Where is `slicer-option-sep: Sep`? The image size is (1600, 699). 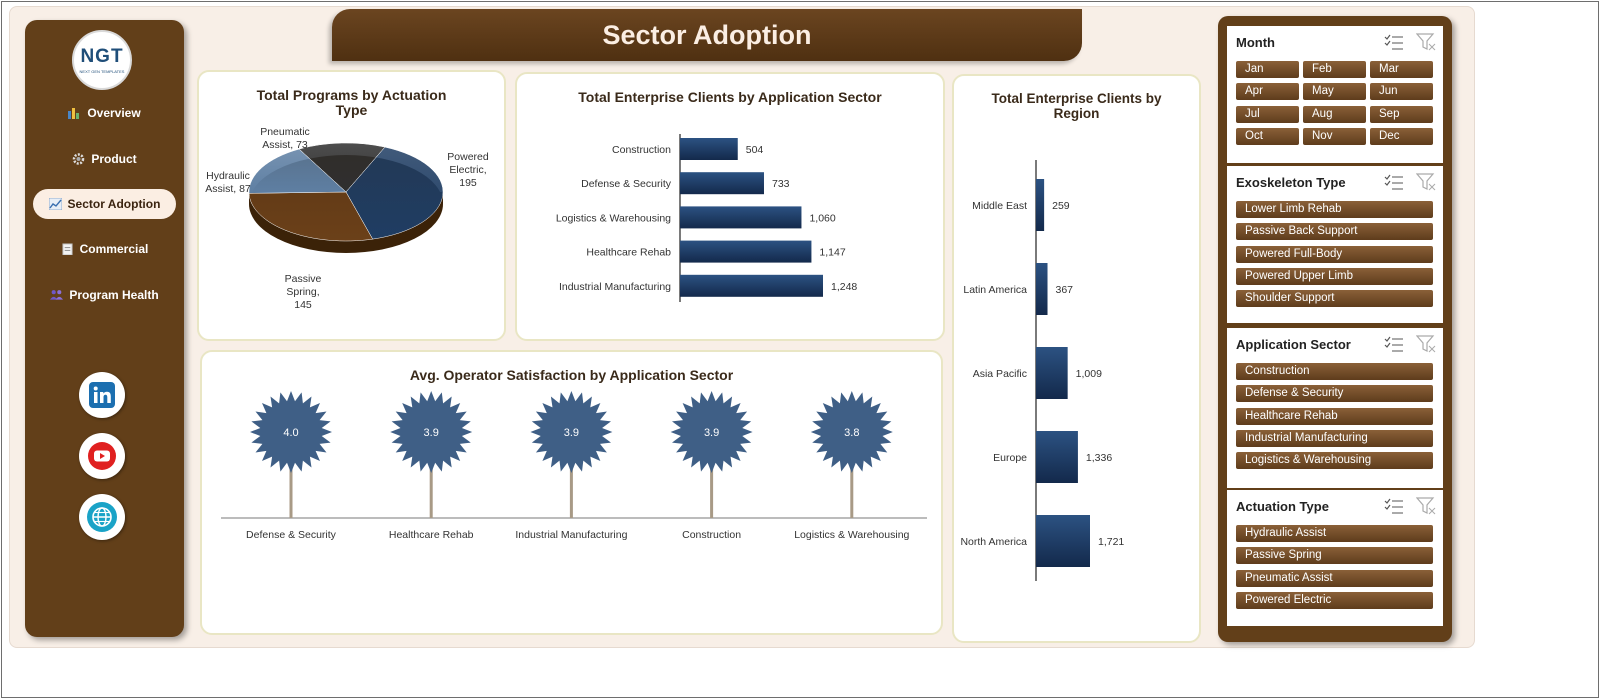 slicer-option-sep: Sep is located at coordinates (1401, 114).